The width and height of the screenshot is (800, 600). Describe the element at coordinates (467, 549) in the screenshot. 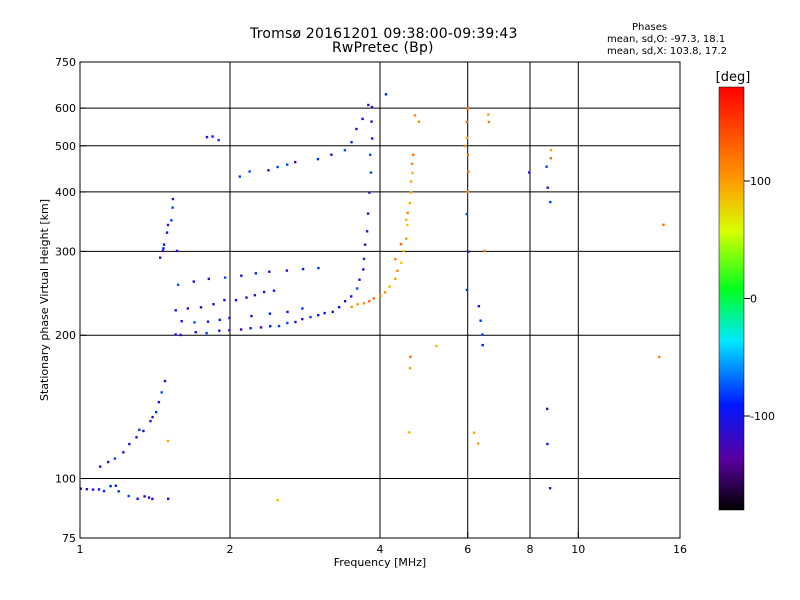

I see `x-tick-label-3: 6` at that location.